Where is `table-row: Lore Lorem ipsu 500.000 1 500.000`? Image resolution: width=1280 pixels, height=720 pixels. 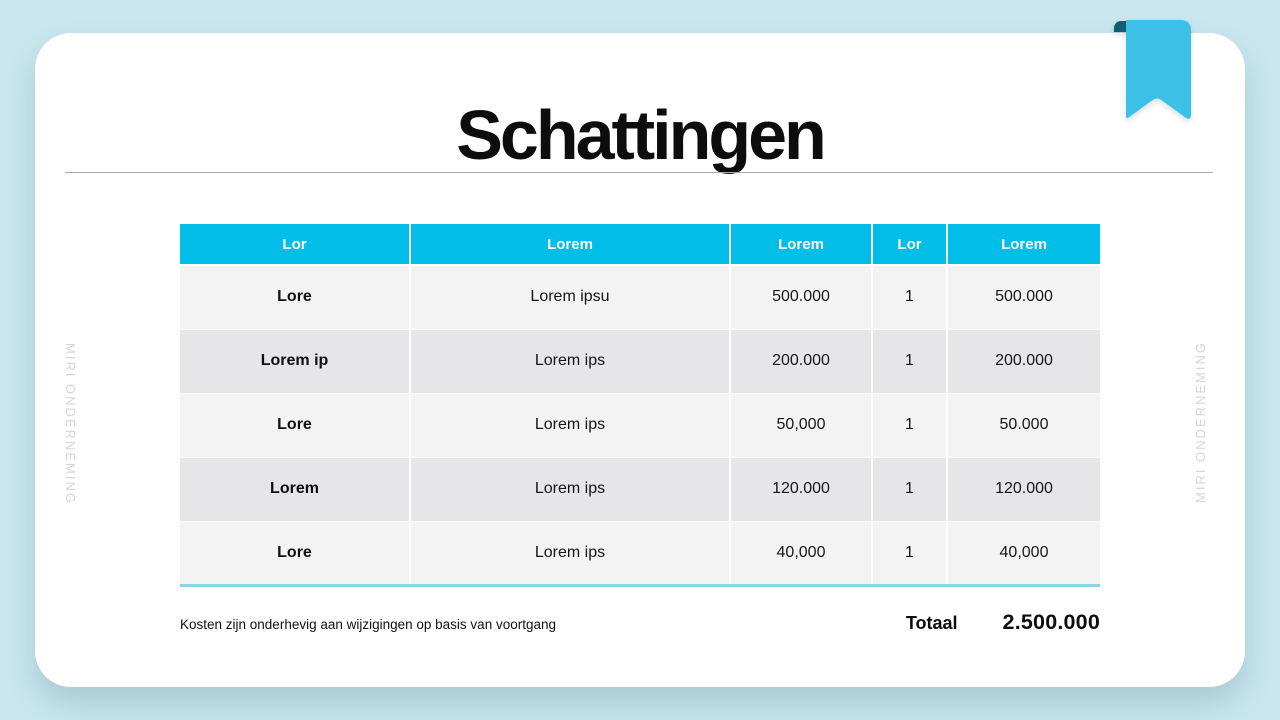
table-row: Lore Lorem ipsu 500.000 1 500.000 is located at coordinates (640, 297).